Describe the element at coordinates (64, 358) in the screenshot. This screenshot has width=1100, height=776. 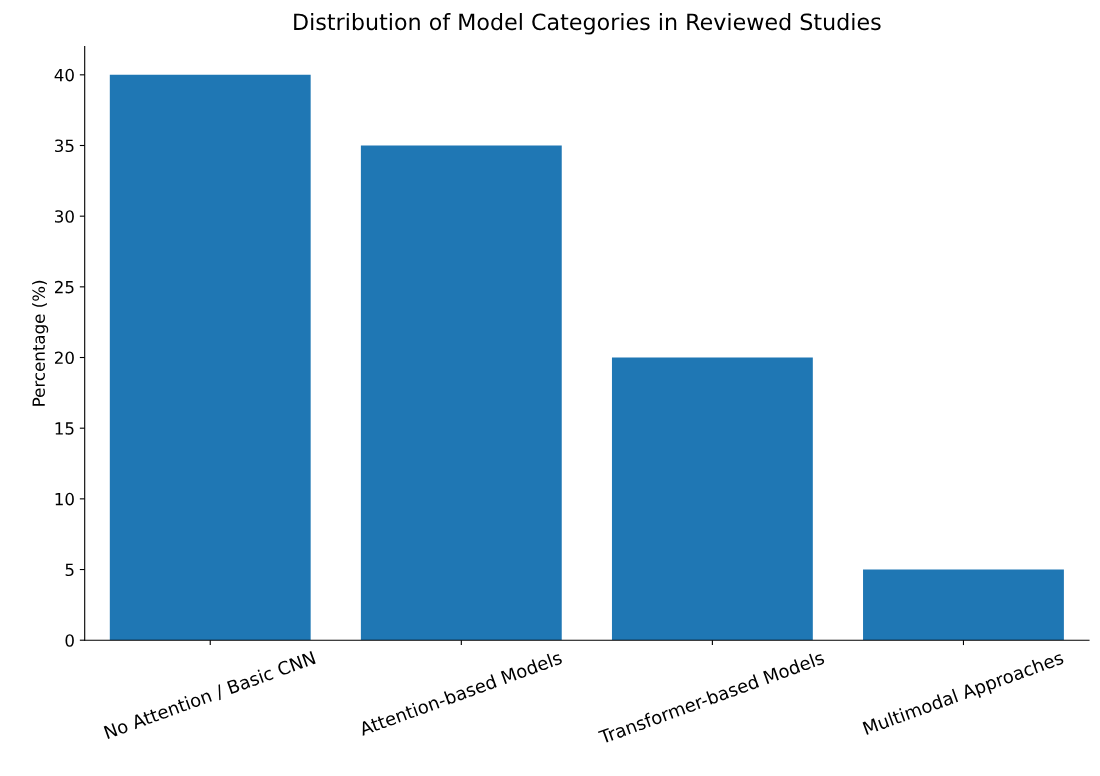
I see `y-tick-label: 20` at that location.